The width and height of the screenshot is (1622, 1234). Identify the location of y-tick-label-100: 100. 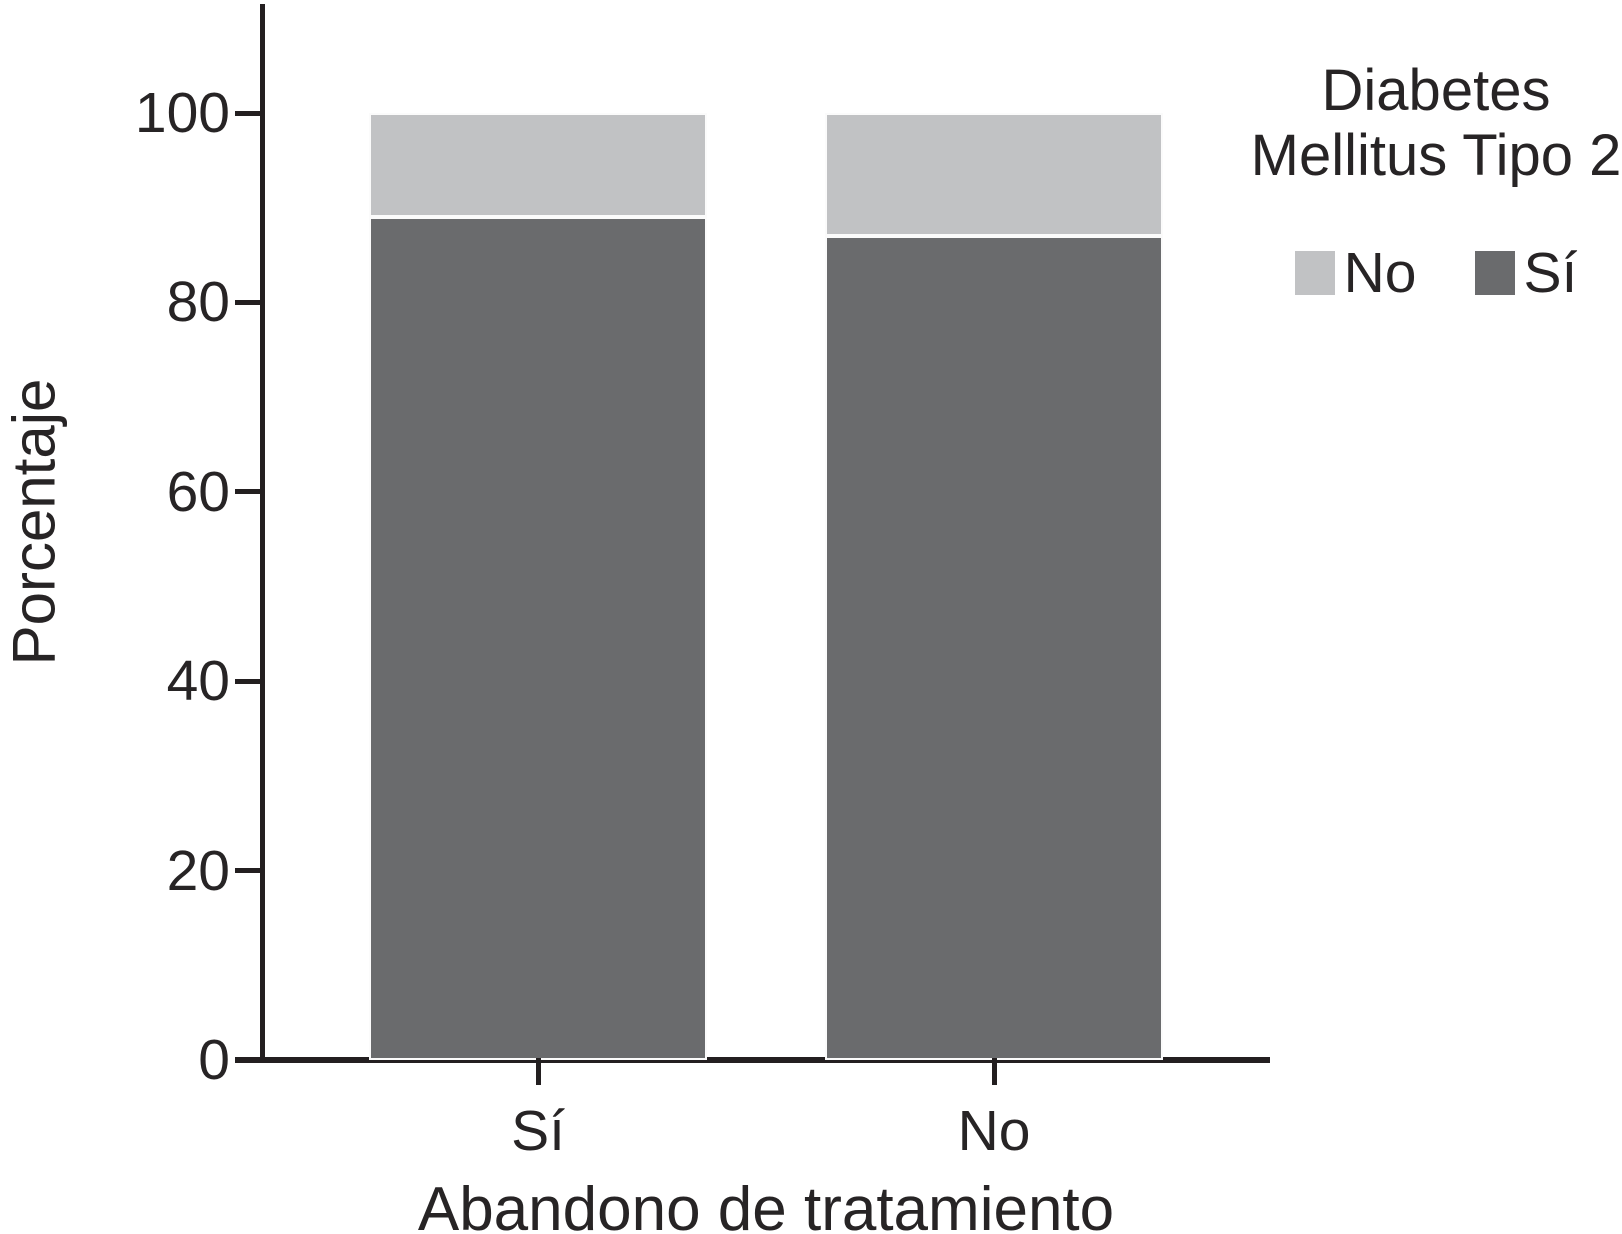
(182, 113).